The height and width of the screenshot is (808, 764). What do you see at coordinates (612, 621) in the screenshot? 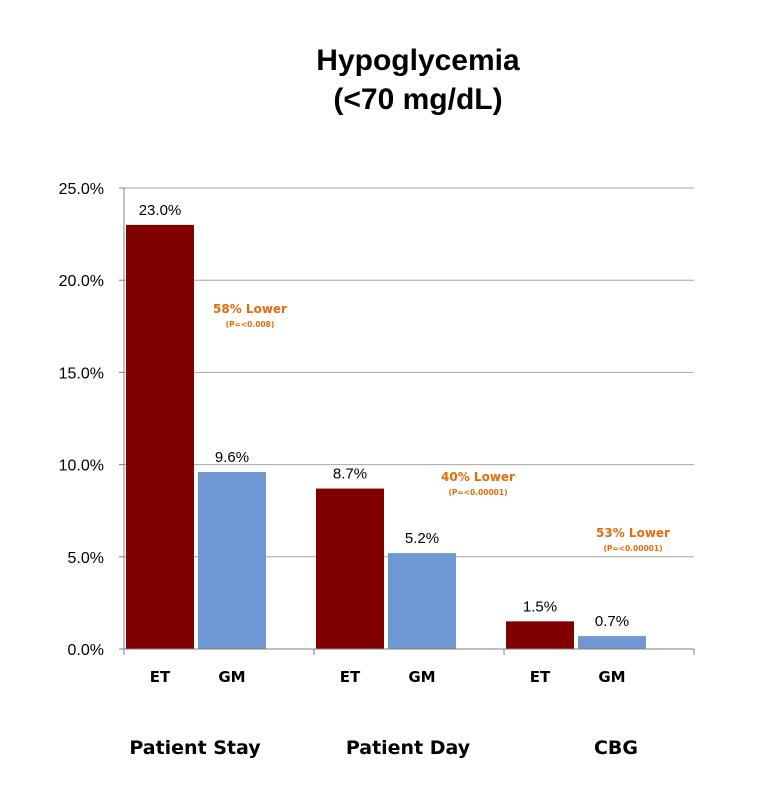
I see `bar-value-label: 0.7%` at bounding box center [612, 621].